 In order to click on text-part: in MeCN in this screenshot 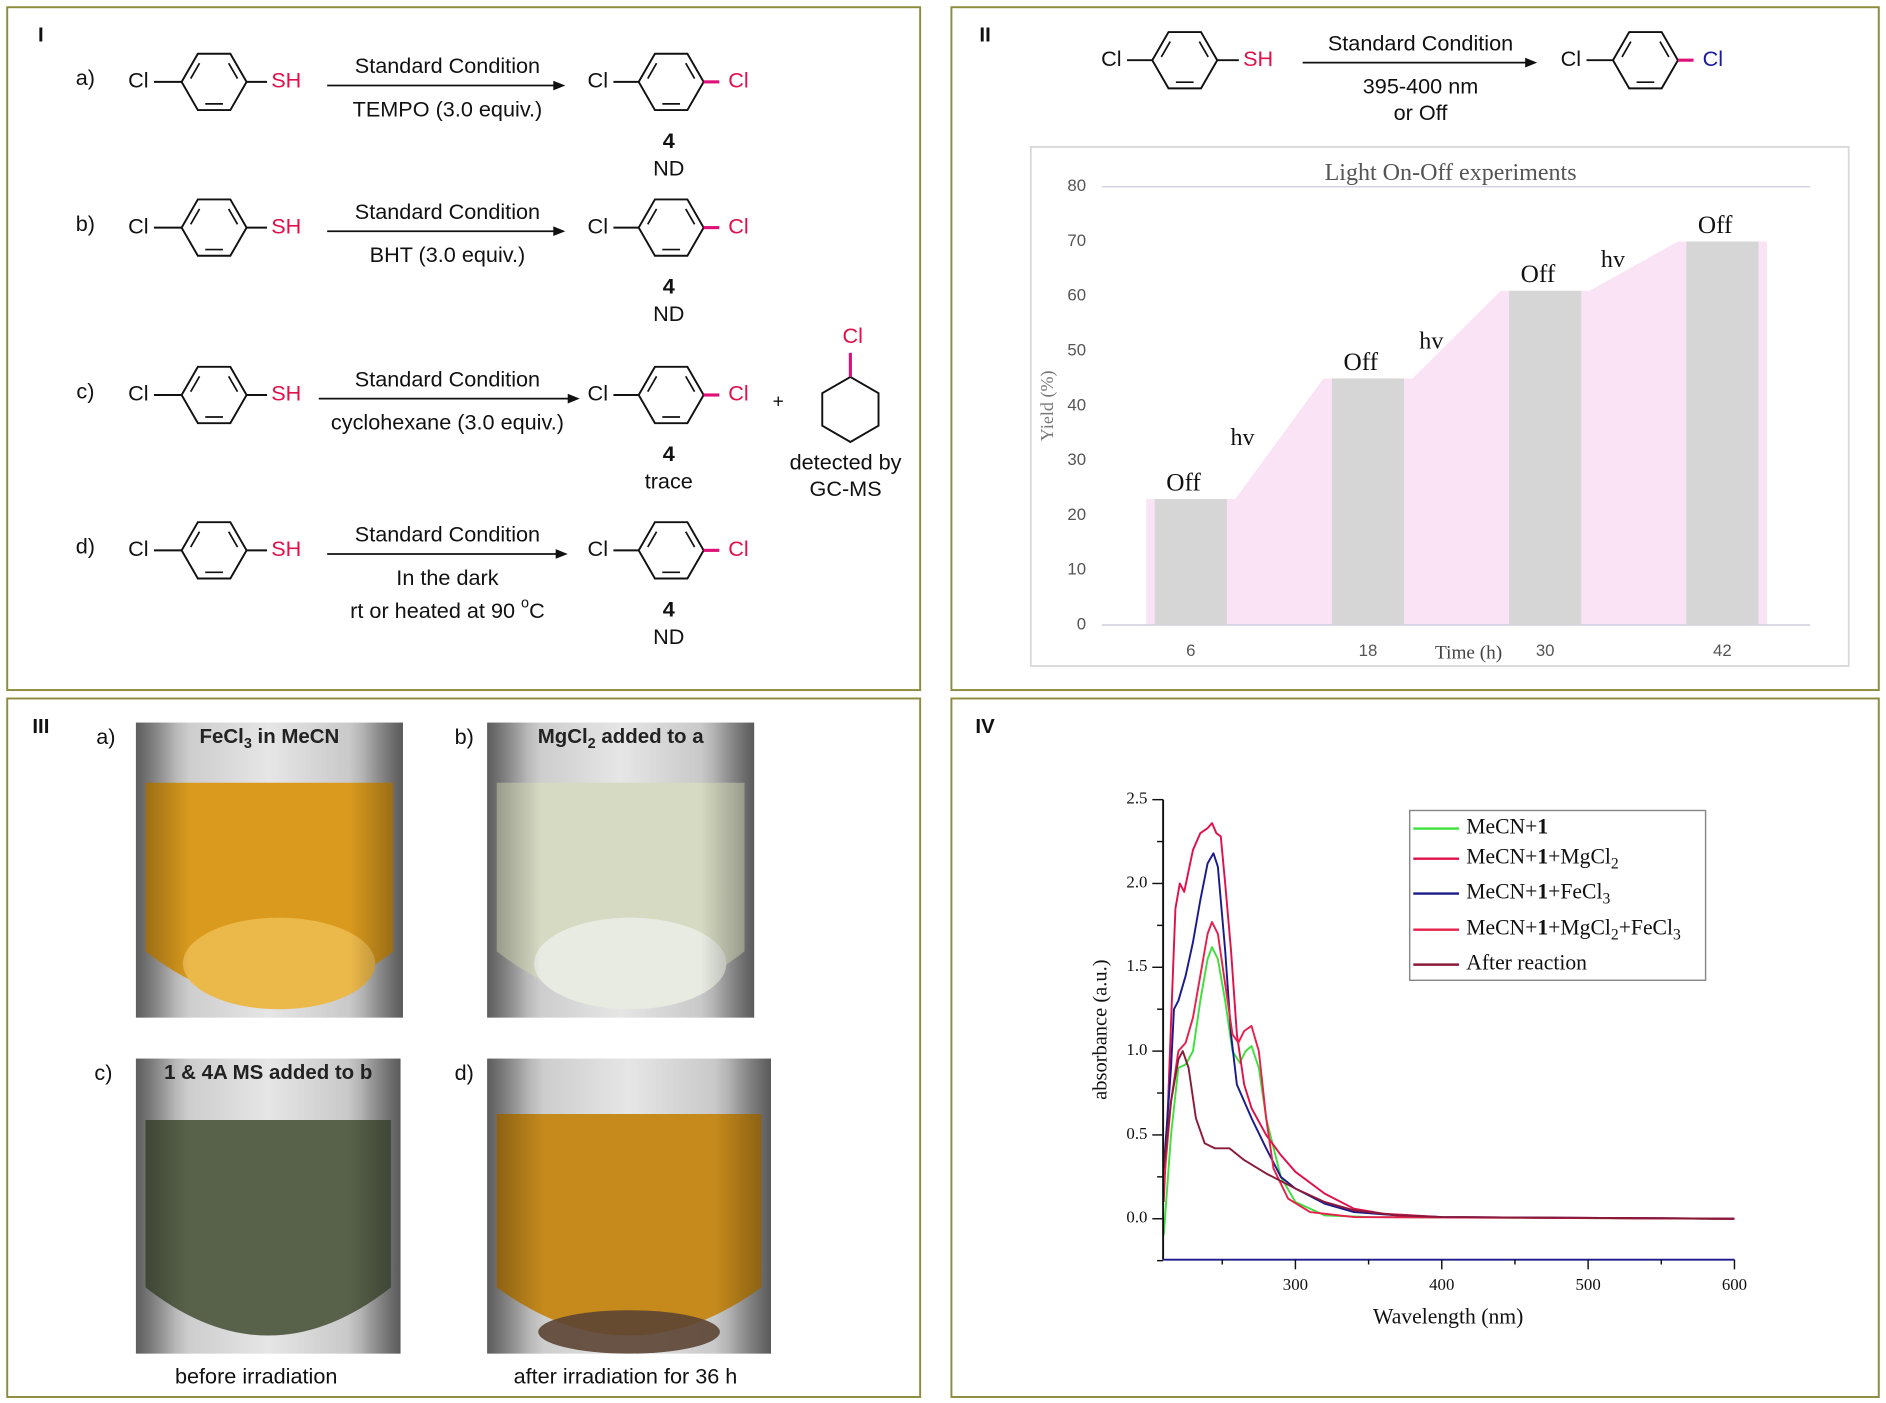, I will do `click(295, 737)`.